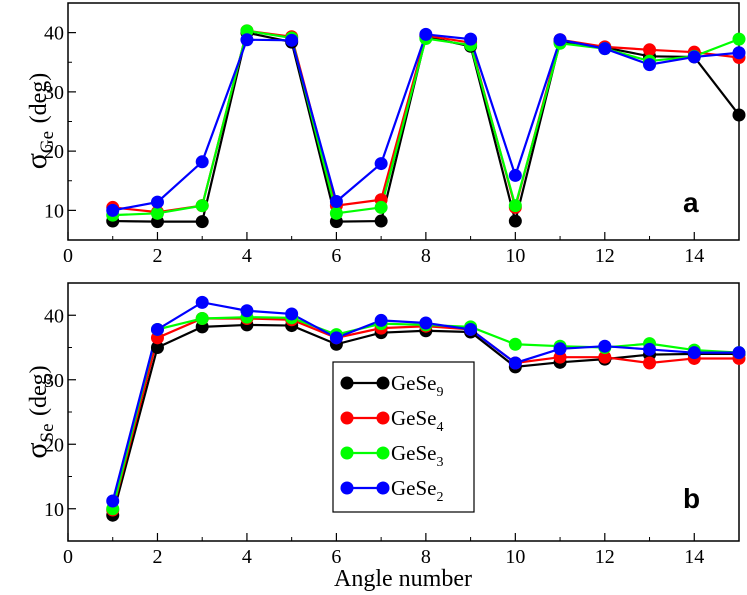  I want to click on legend-label-gese4: GeSe4, so click(417, 420).